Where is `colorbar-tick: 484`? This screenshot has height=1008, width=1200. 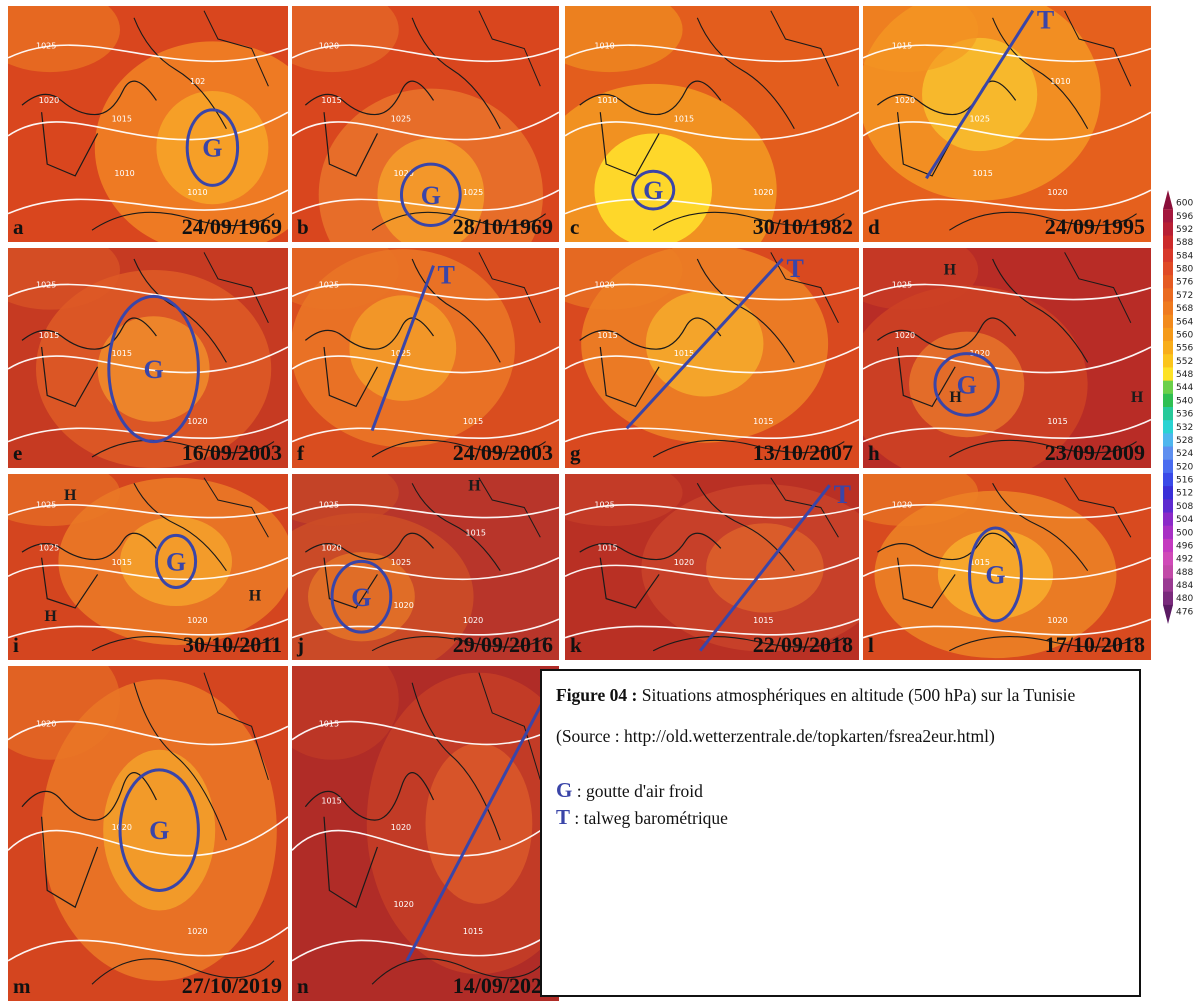
colorbar-tick: 484 is located at coordinates (1184, 586).